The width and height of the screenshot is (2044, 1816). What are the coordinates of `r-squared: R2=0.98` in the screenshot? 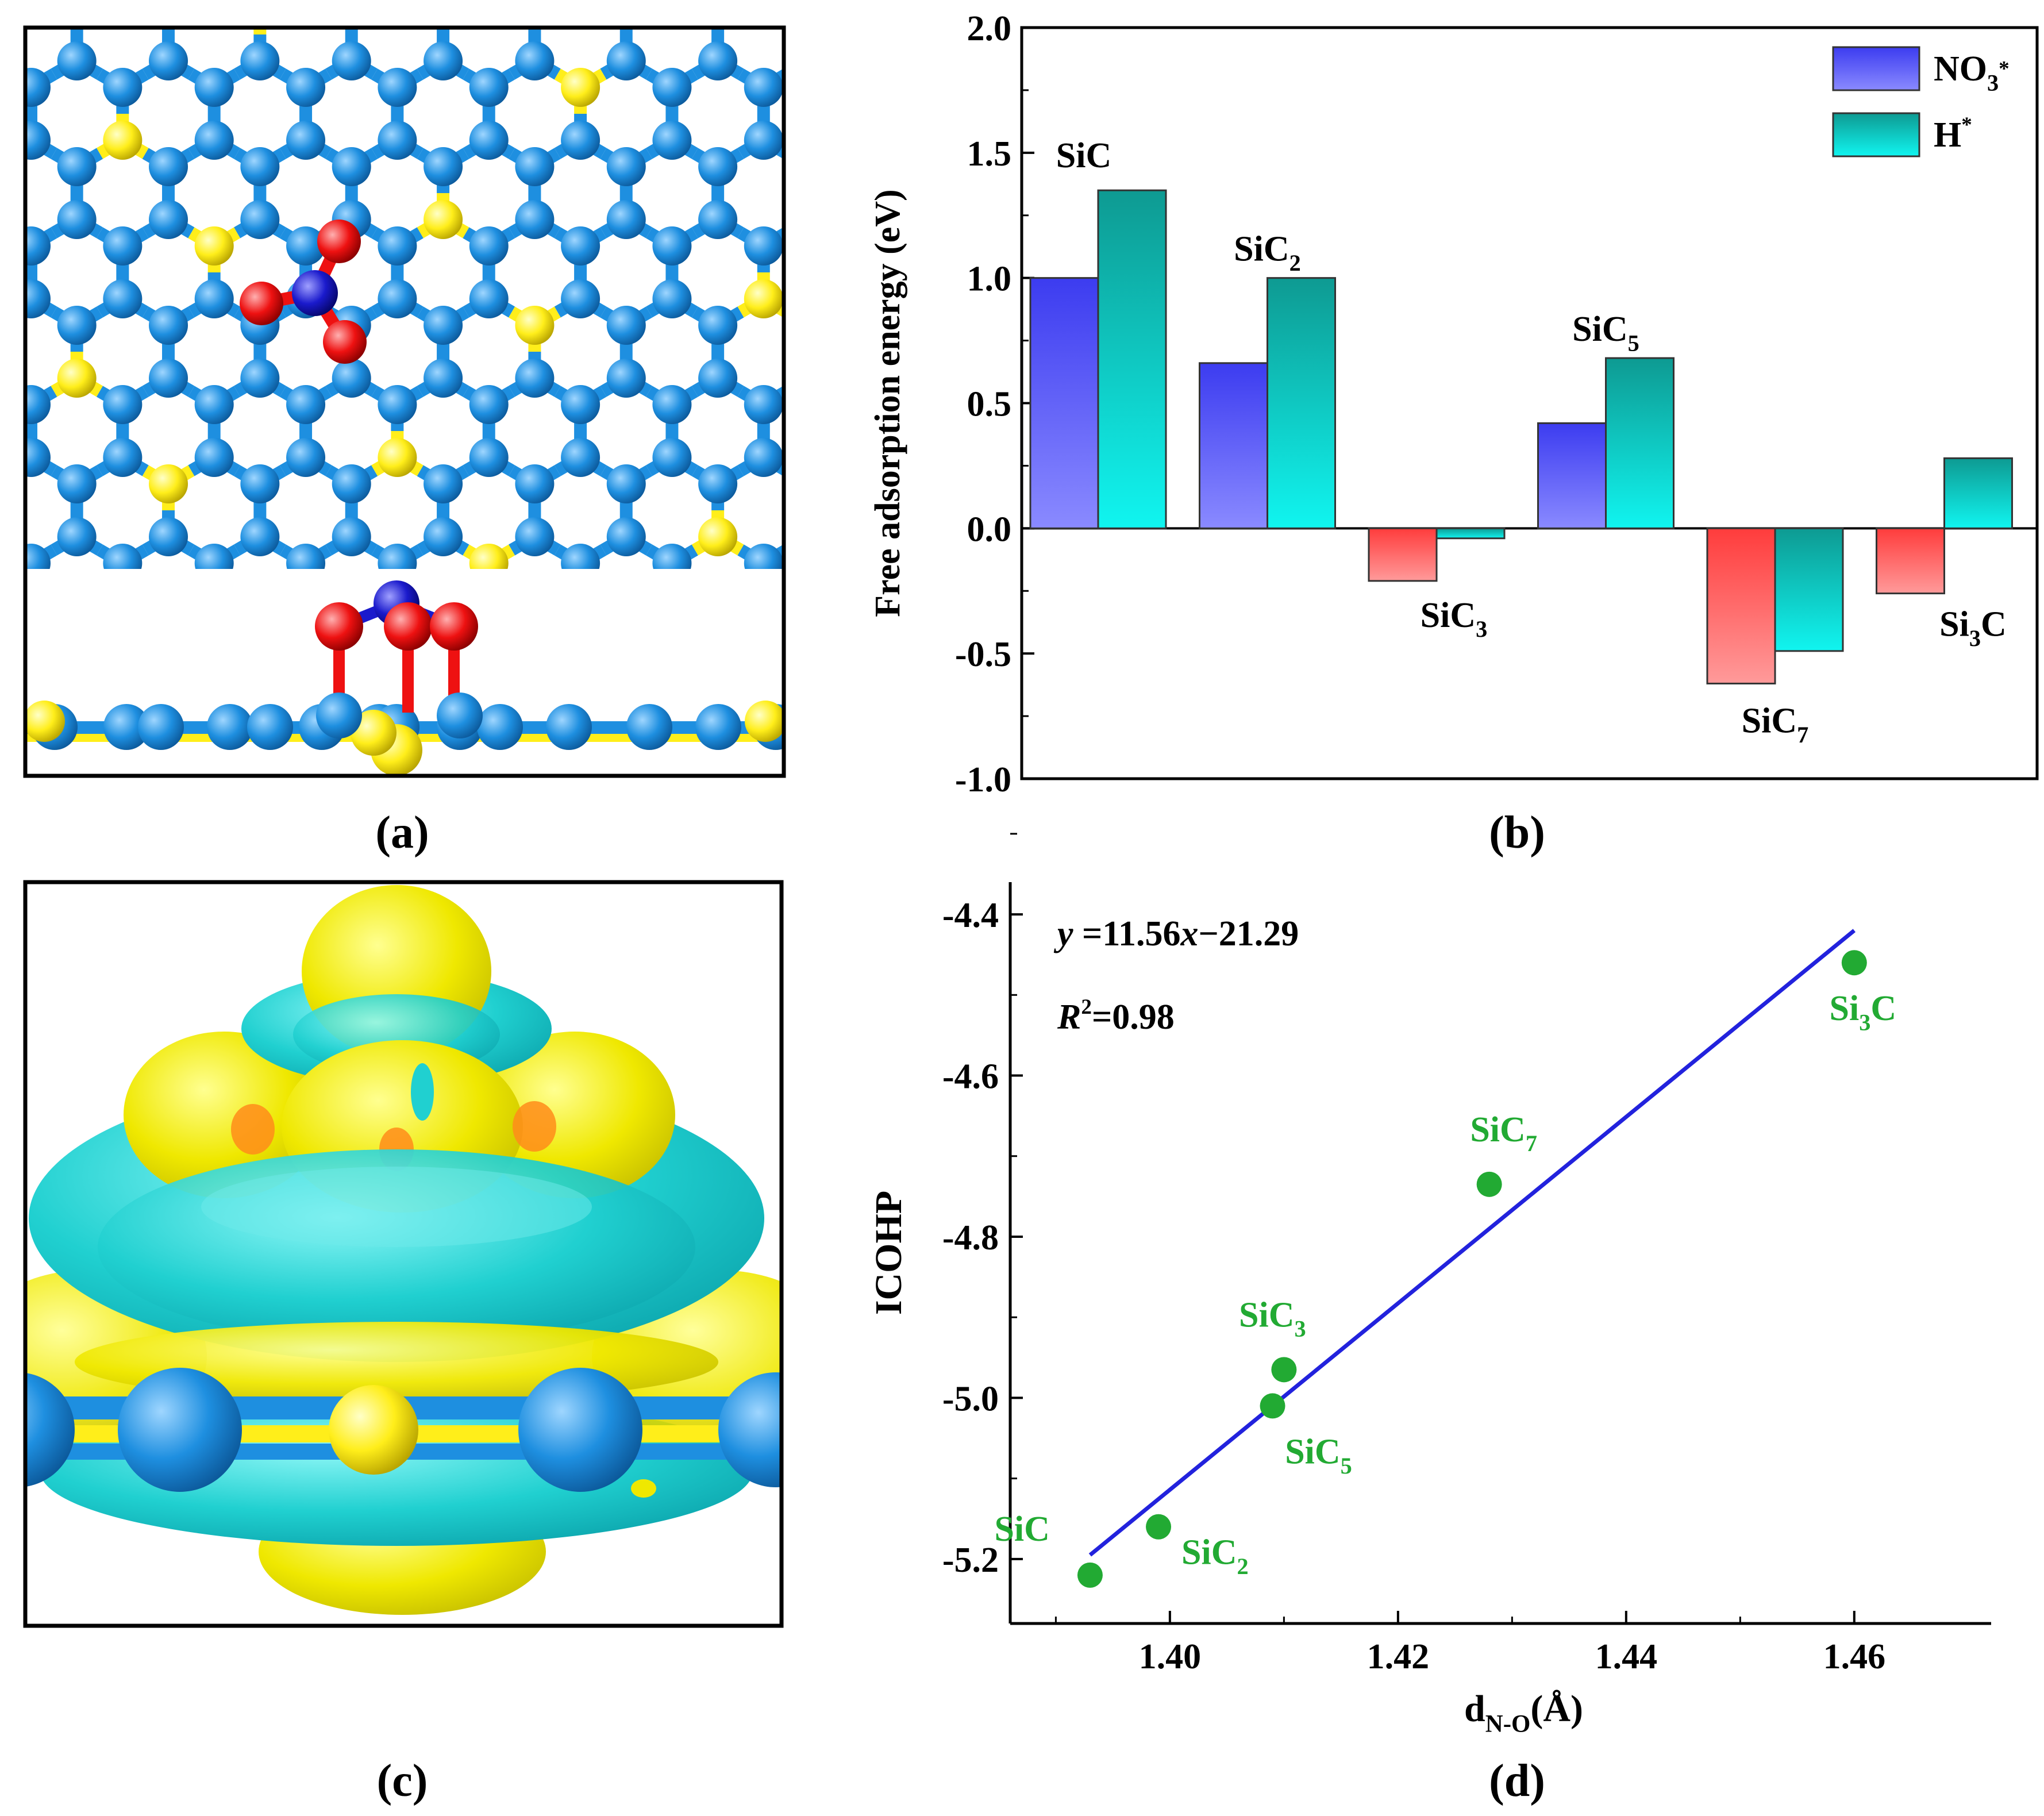 It's located at (1116, 1016).